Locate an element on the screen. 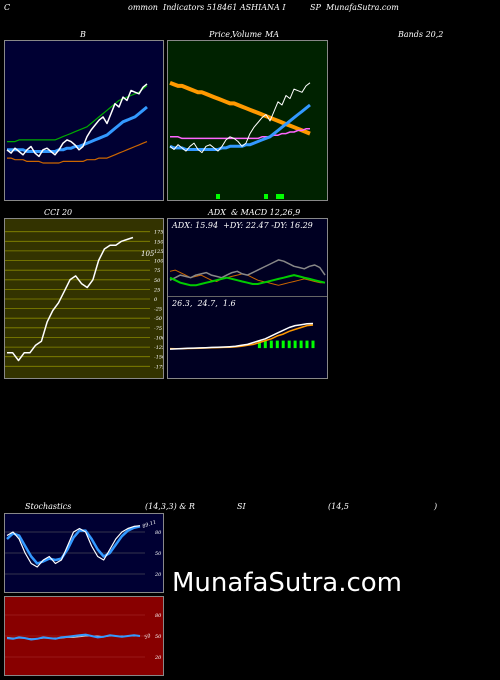  bb-upper-band-line is located at coordinates (77, 114).